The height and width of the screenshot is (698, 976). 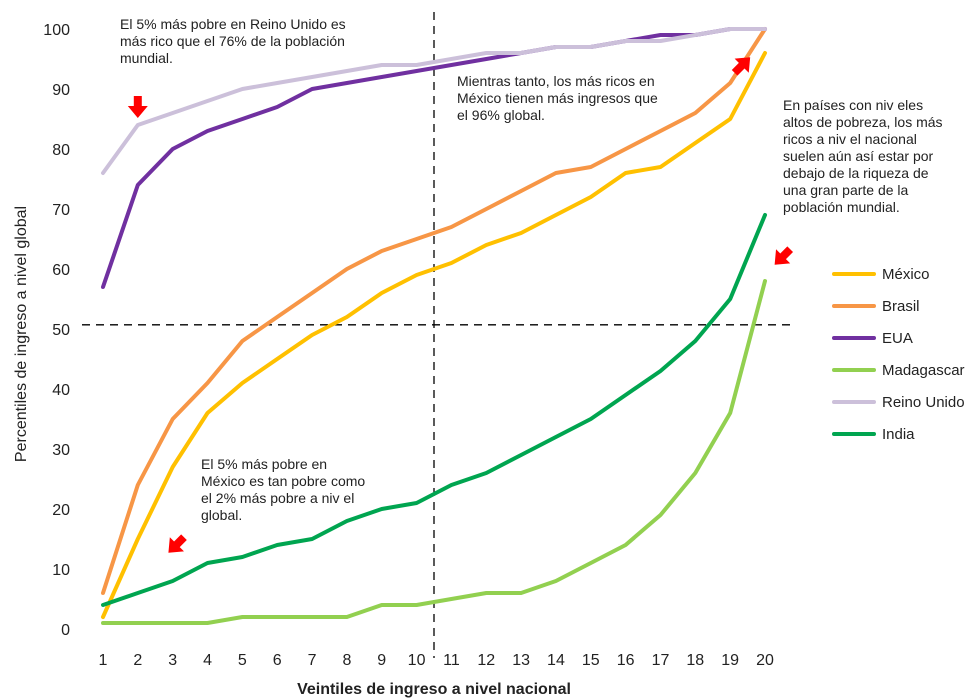 What do you see at coordinates (521, 660) in the screenshot?
I see `x-tick-label: 13` at bounding box center [521, 660].